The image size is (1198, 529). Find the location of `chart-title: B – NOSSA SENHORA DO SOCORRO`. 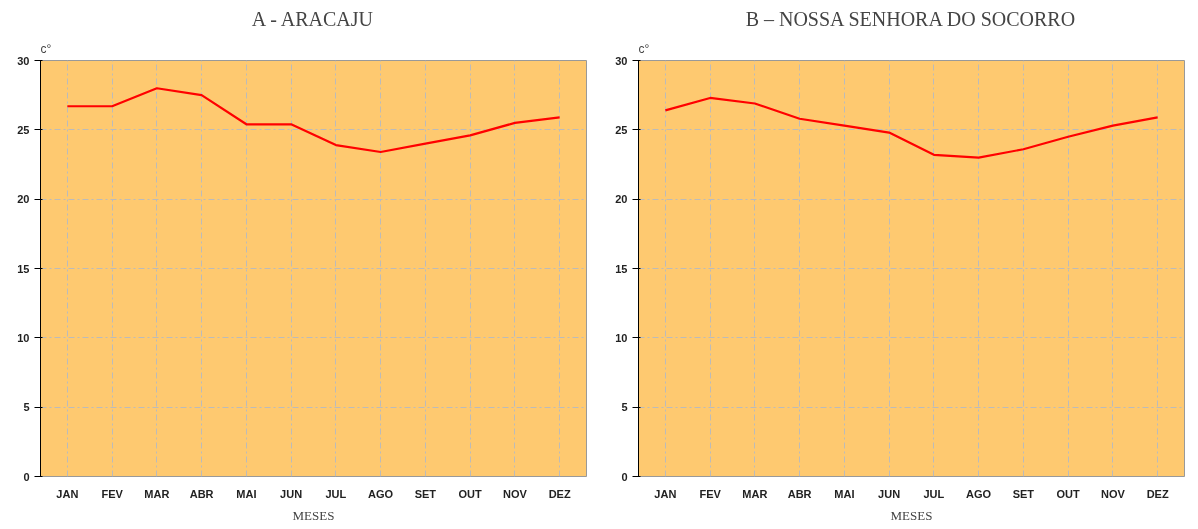

chart-title: B – NOSSA SENHORA DO SOCORRO is located at coordinates (910, 18).